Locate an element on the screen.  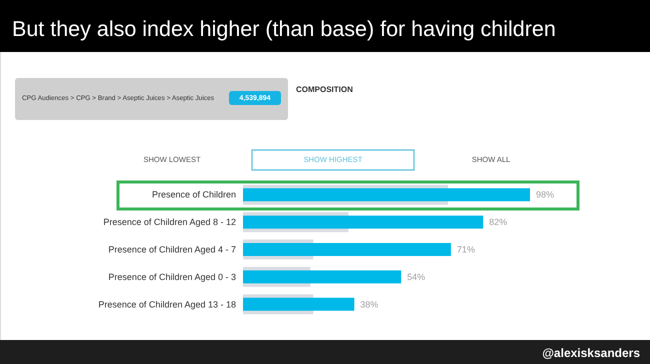
text: @alexisksanders is located at coordinates (591, 353).